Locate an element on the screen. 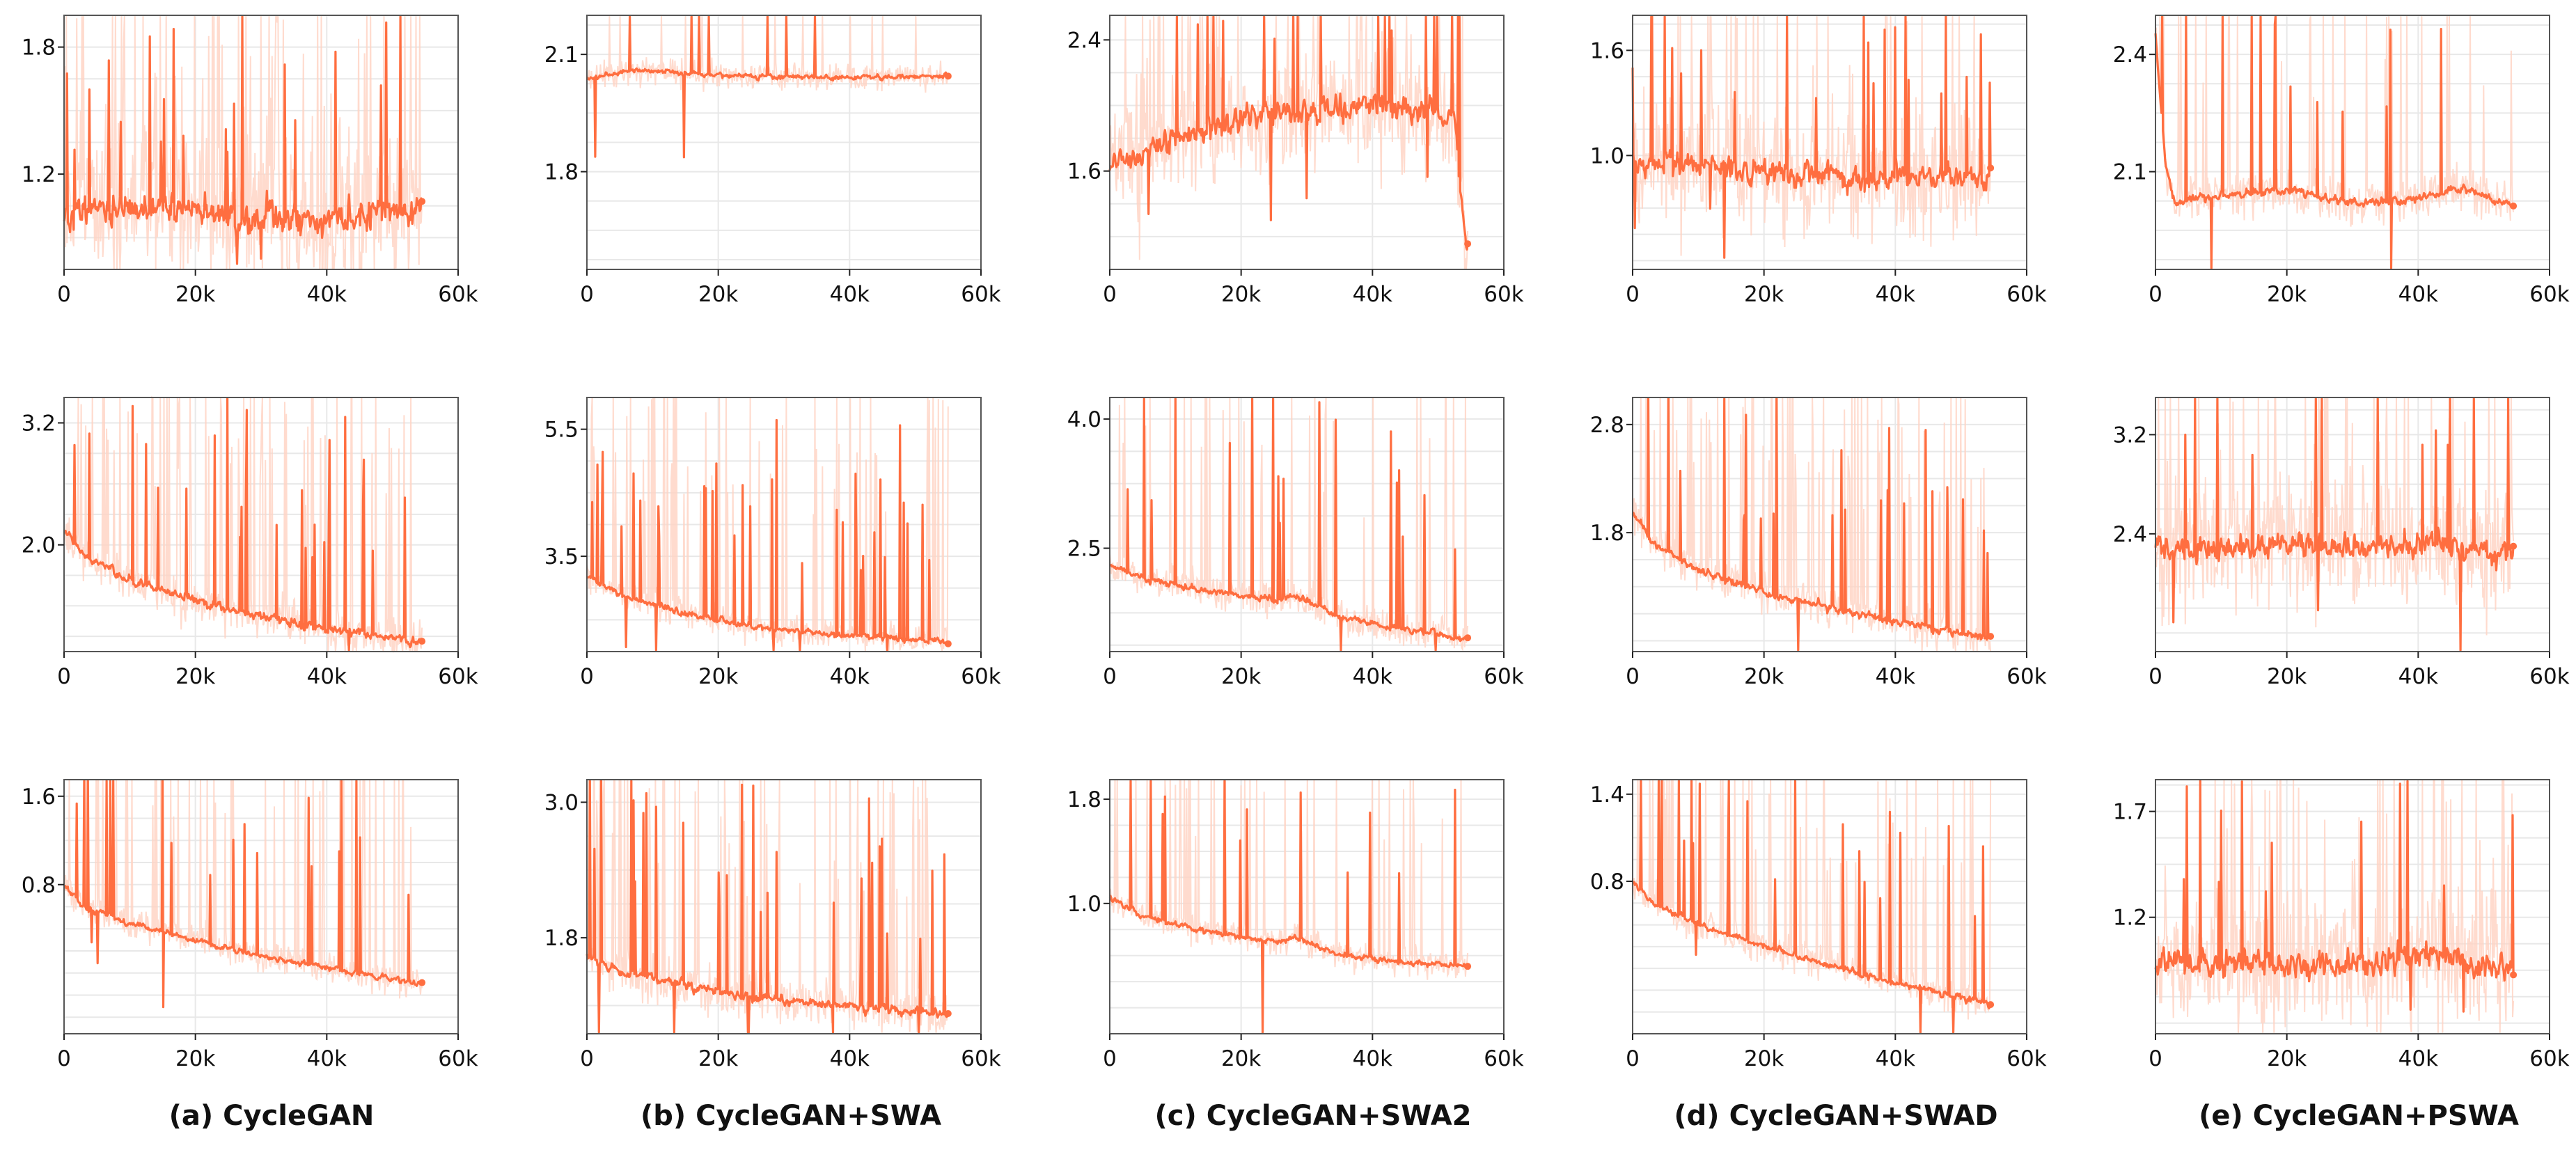  chart-panel-2-0: 1.6 2.4 0 20k 40k 60k is located at coordinates (1295, 161).